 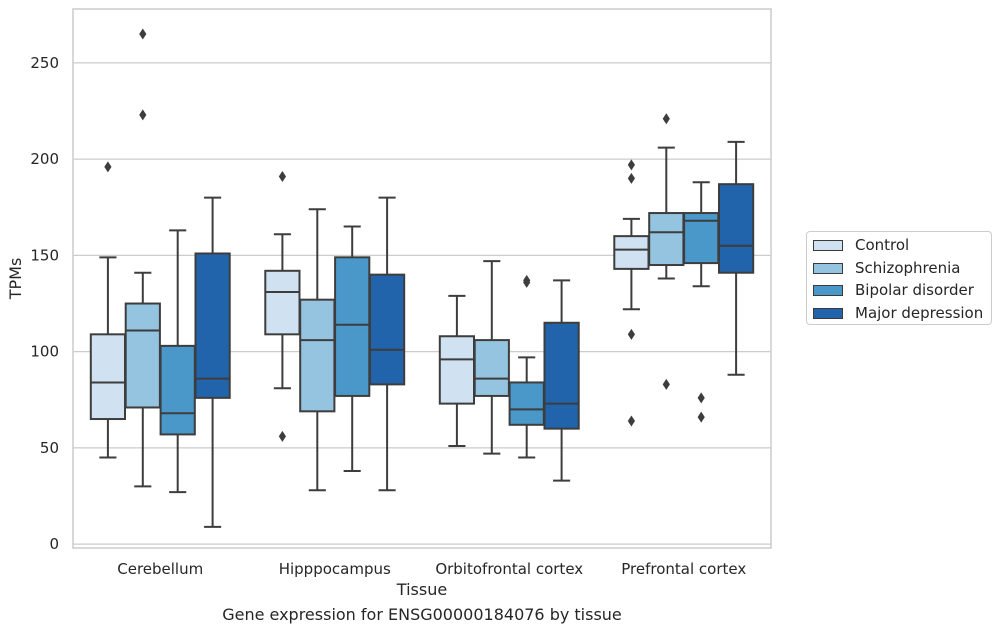 I want to click on legend-label-schizophrenia: Schizophrenia, so click(x=908, y=268).